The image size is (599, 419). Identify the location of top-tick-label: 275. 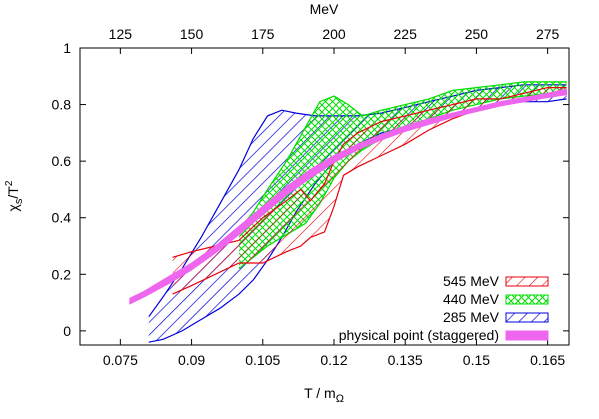
(548, 34).